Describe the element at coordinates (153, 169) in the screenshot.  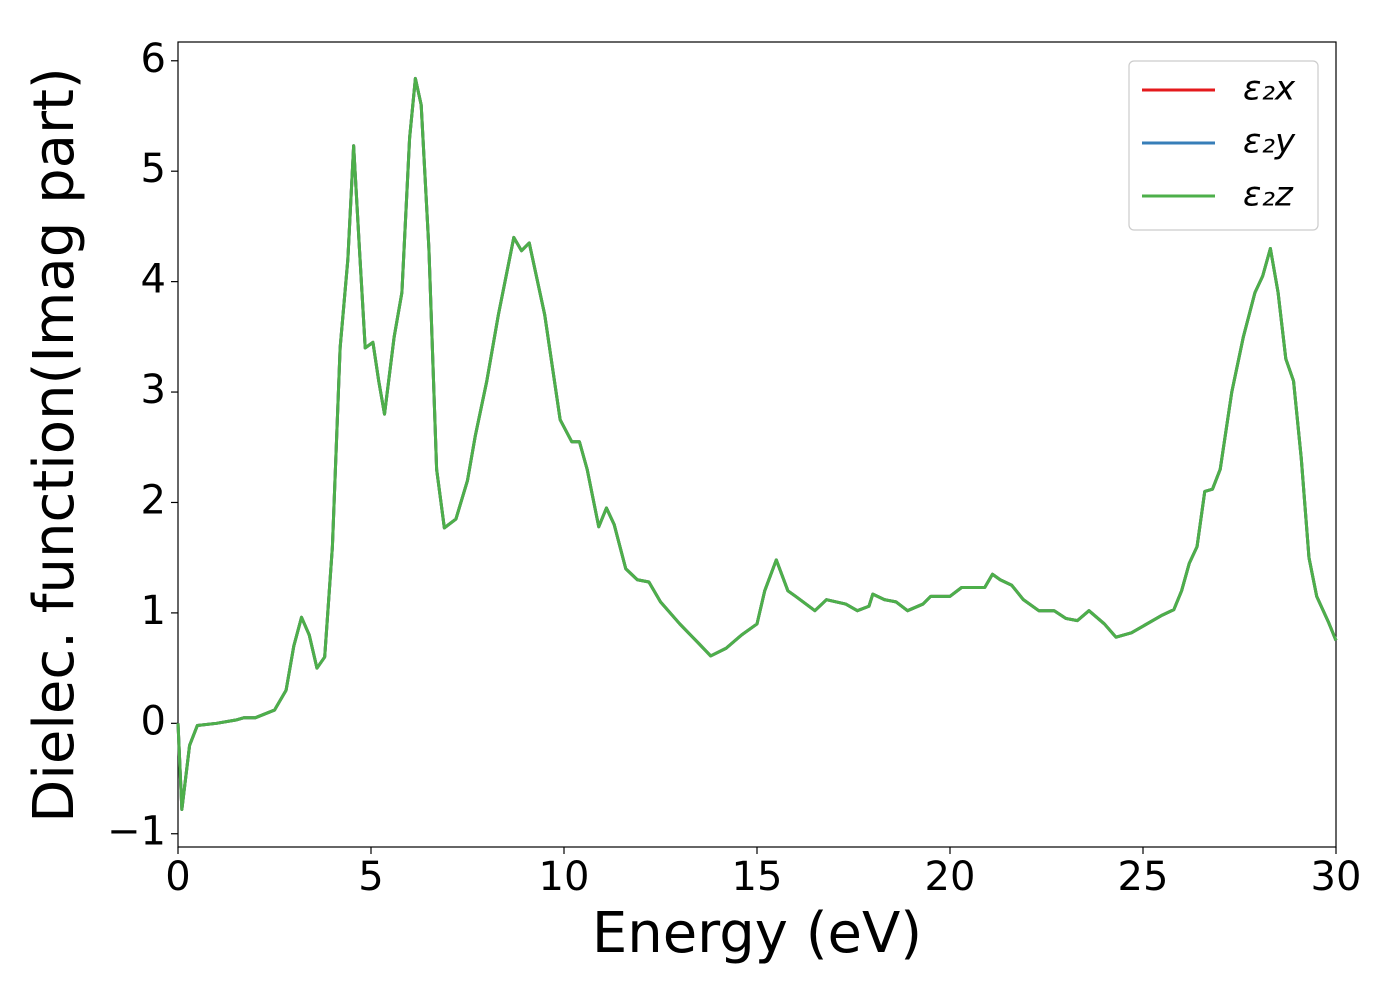
I see `y-tick-label: 5` at that location.